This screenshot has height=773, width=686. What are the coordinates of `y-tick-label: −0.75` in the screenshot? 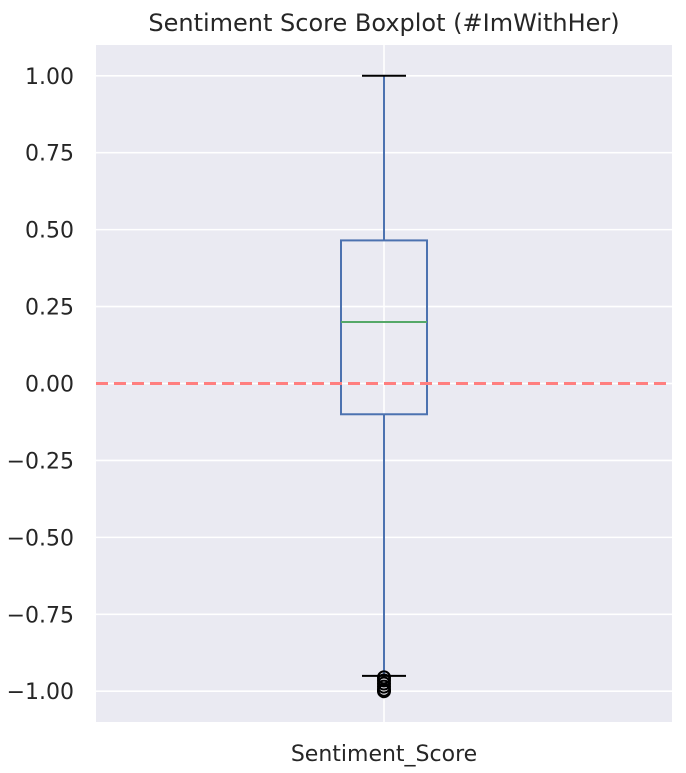 It's located at (40, 615).